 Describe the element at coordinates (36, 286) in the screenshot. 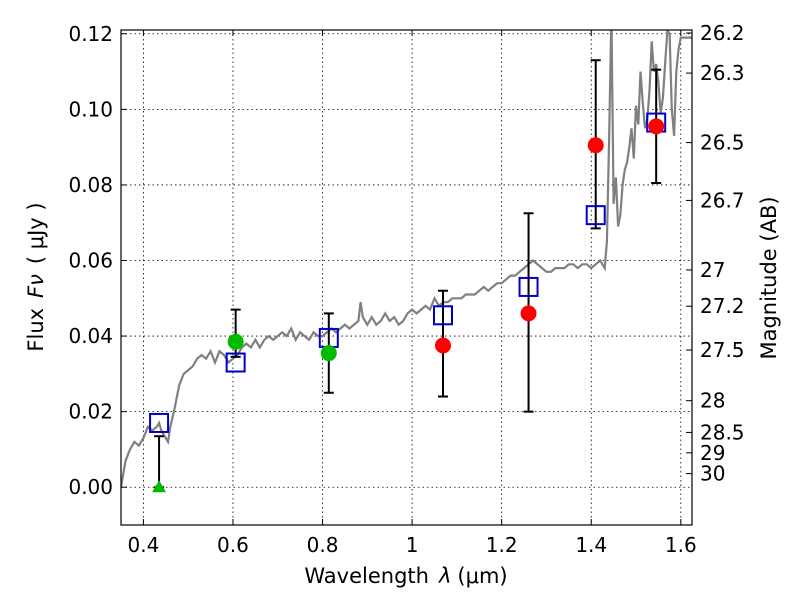

I see `y-axis-label-symbol: Fν` at that location.